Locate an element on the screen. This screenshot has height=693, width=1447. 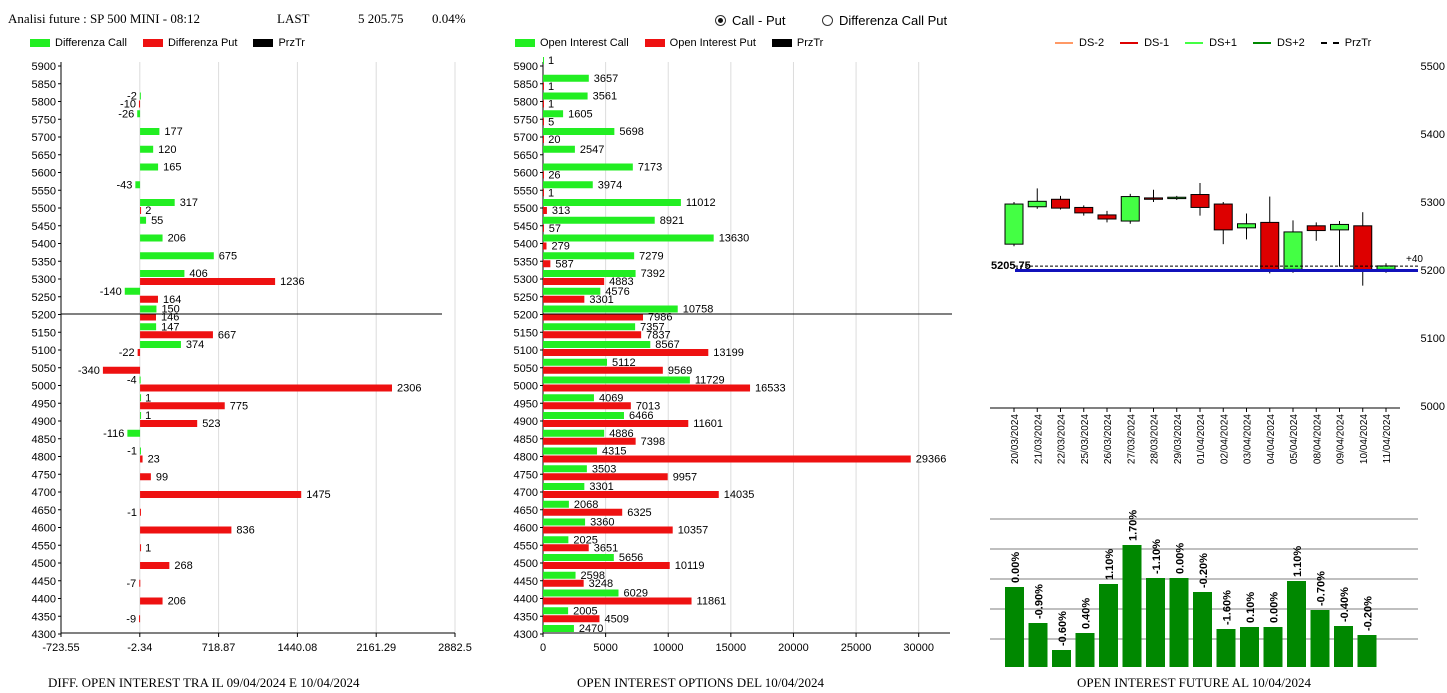
call-value: 11729 is located at coordinates (710, 381).